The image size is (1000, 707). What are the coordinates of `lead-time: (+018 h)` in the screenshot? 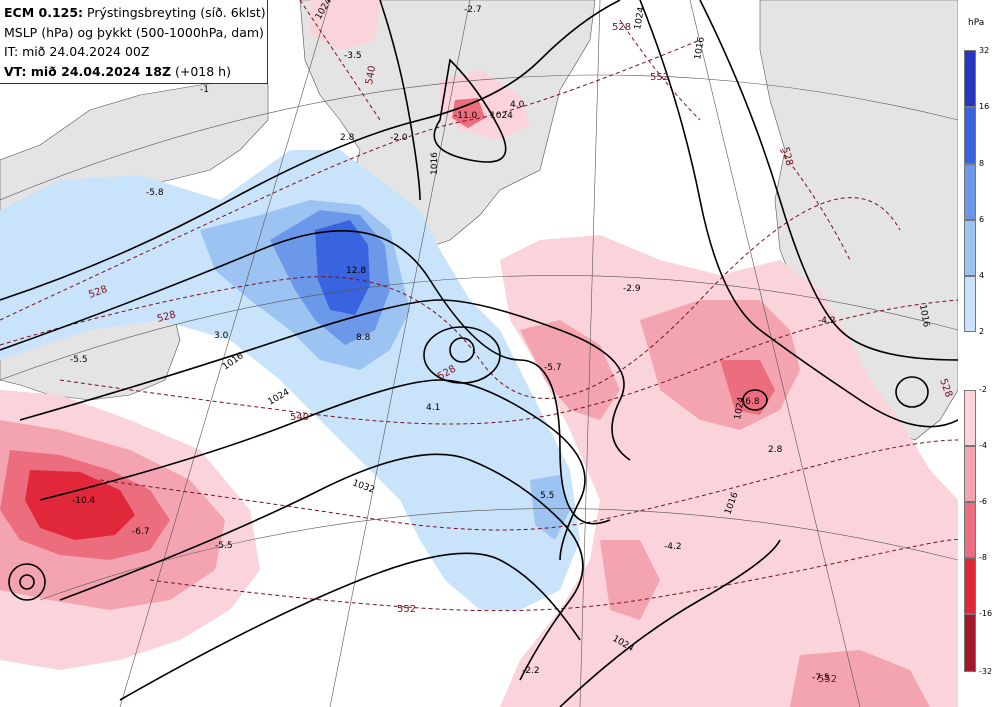 It's located at (203, 71).